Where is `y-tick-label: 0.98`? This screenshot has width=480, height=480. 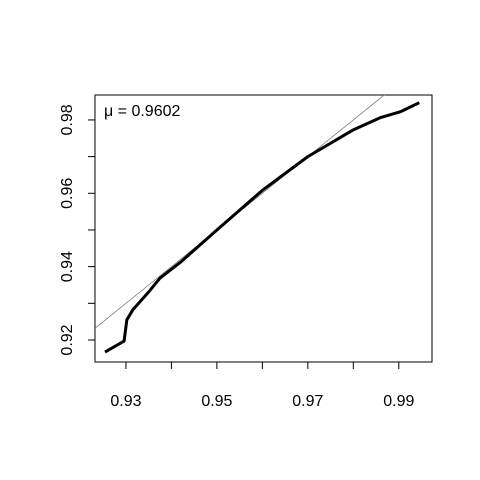 y-tick-label: 0.98 is located at coordinates (67, 119).